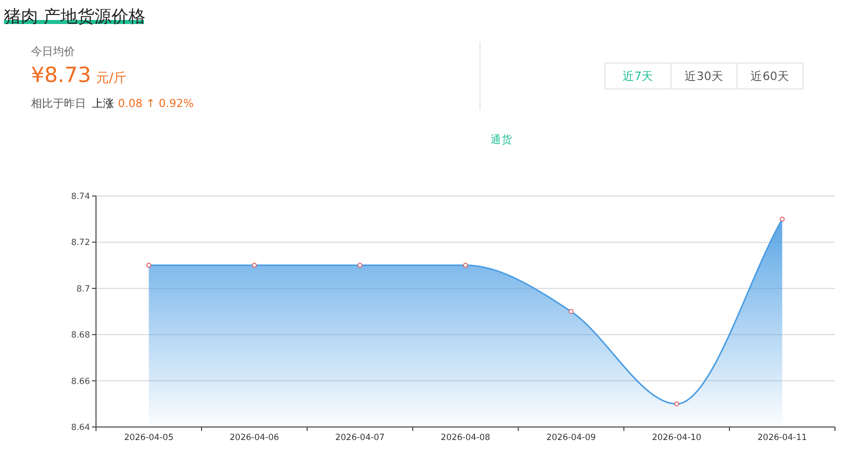  Describe the element at coordinates (677, 438) in the screenshot. I see `x-tick-label: 2026-04-10` at that location.